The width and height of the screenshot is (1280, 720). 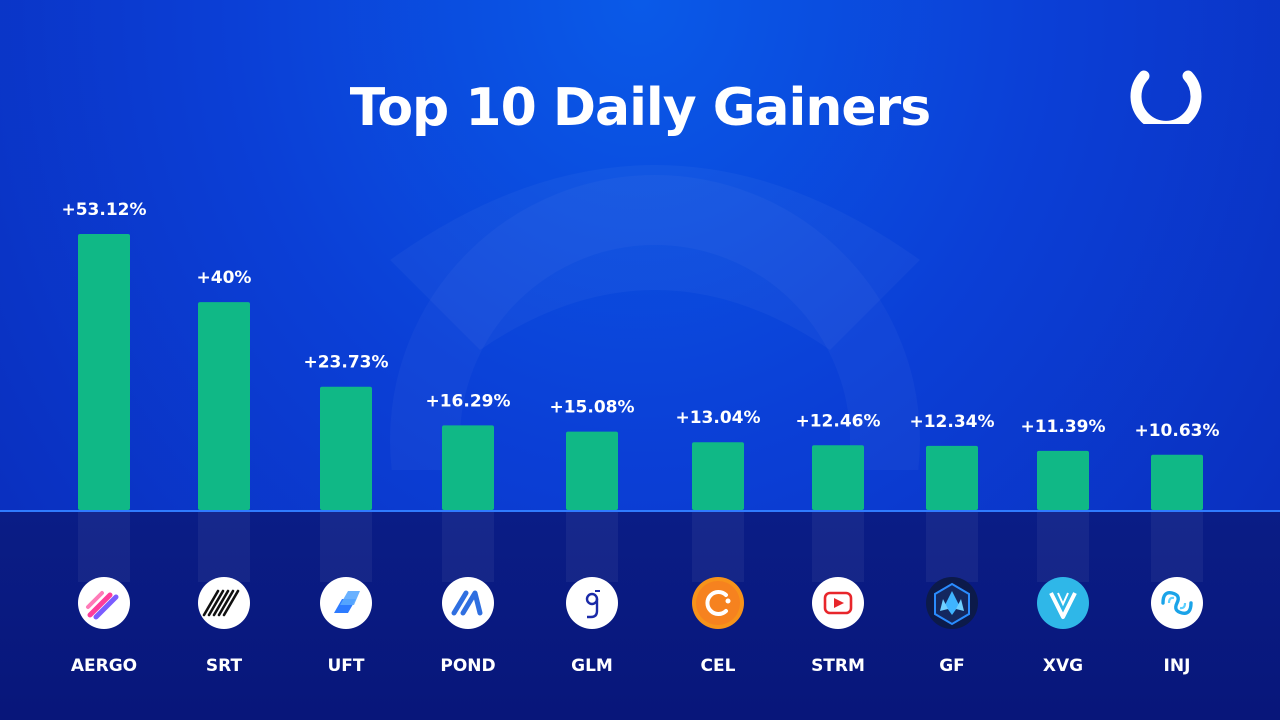 What do you see at coordinates (1063, 666) in the screenshot?
I see `category-label: XVG` at bounding box center [1063, 666].